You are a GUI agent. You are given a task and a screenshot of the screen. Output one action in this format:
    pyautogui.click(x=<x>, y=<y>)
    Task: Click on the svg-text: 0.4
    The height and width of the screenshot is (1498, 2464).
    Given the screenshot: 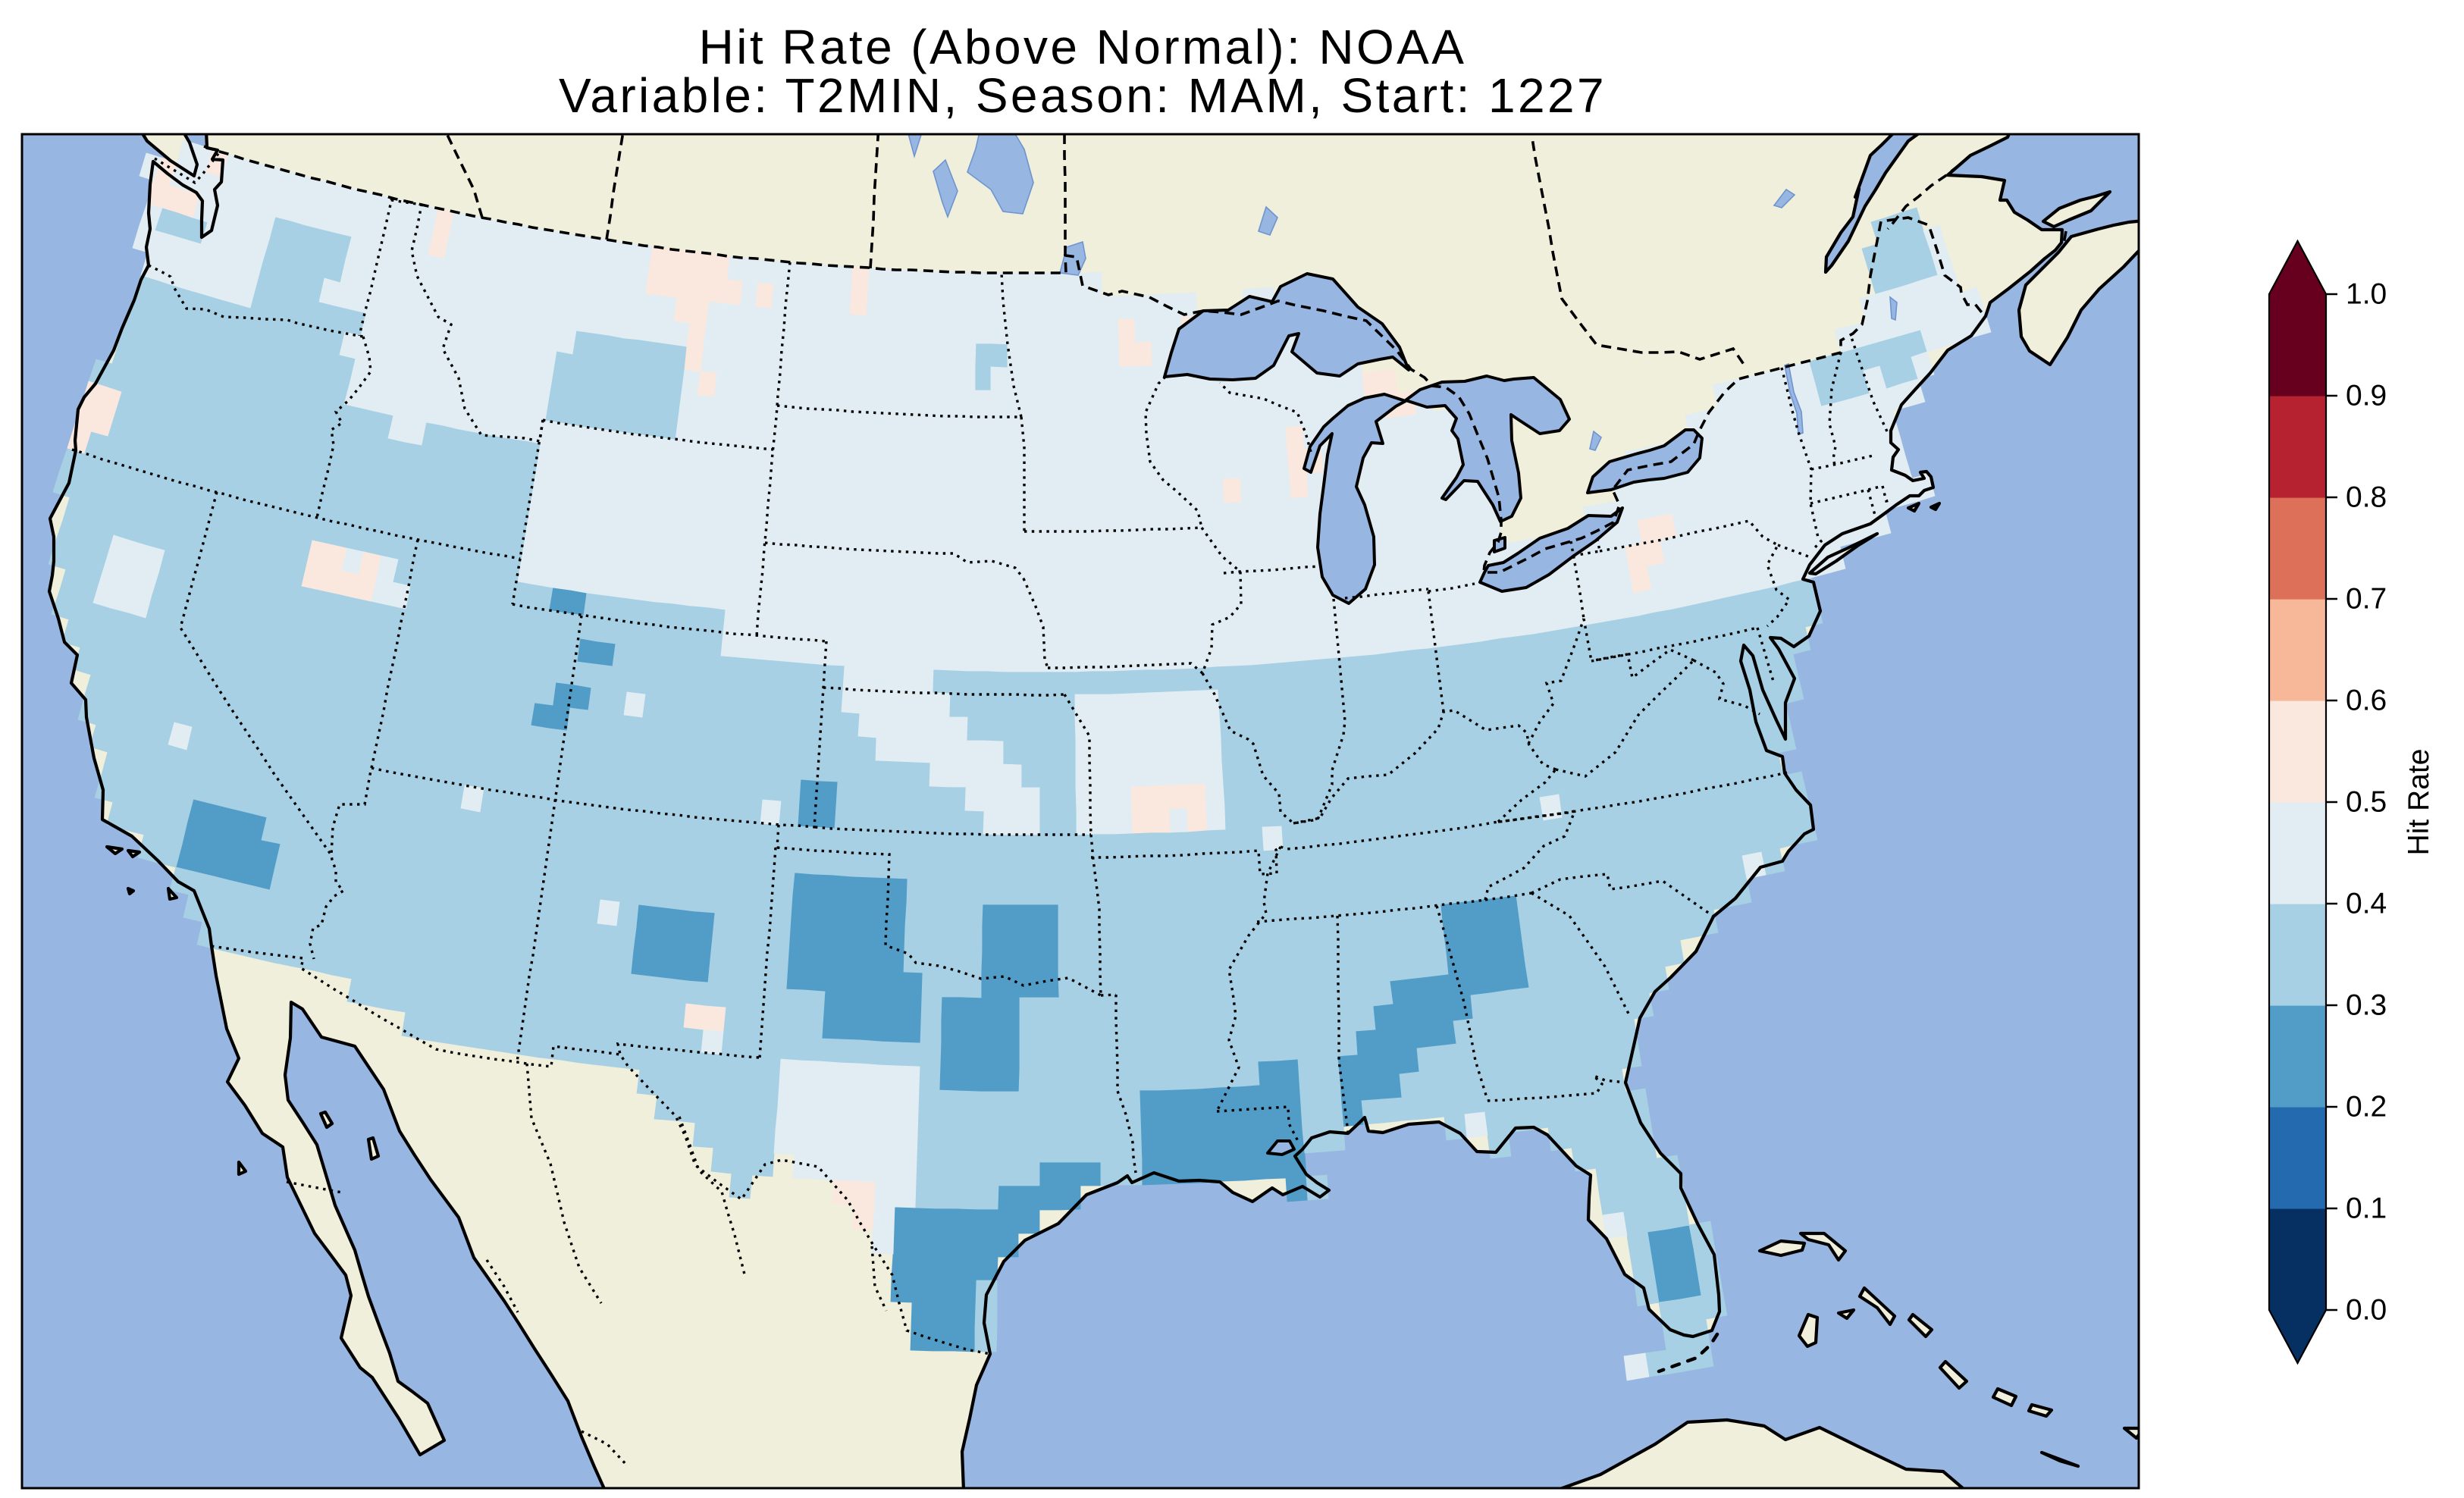 What is the action you would take?
    pyautogui.click(x=2367, y=904)
    